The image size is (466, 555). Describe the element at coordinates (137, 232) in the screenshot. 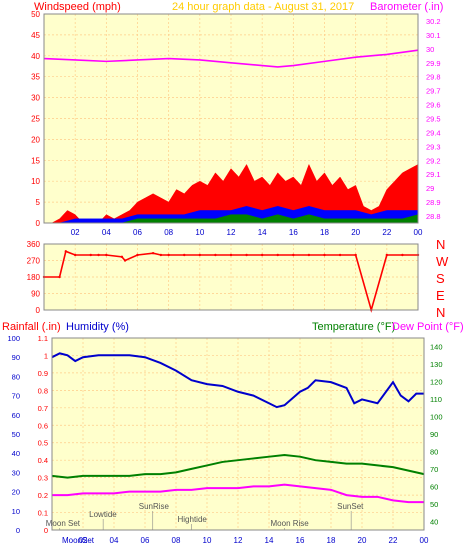

I see `wind-x-tick: 06` at that location.